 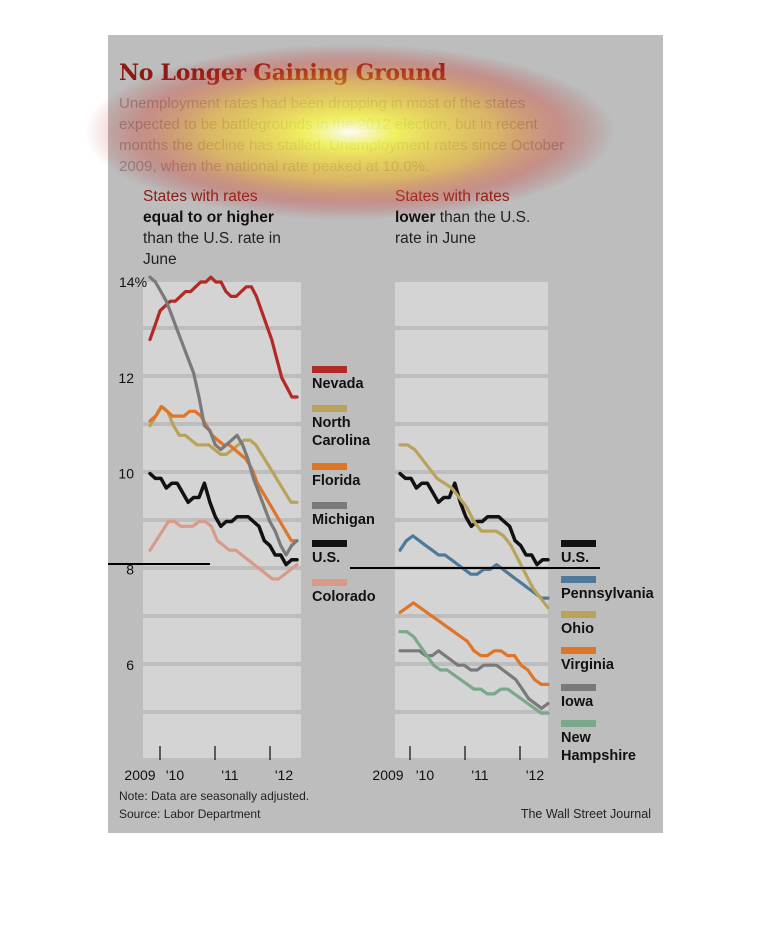 What do you see at coordinates (331, 423) in the screenshot?
I see `legend-label: North` at bounding box center [331, 423].